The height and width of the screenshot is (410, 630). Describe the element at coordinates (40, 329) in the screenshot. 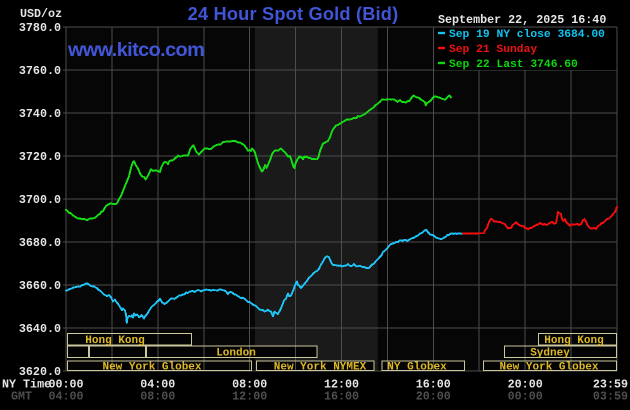

I see `svg-text: 3640.0` at that location.